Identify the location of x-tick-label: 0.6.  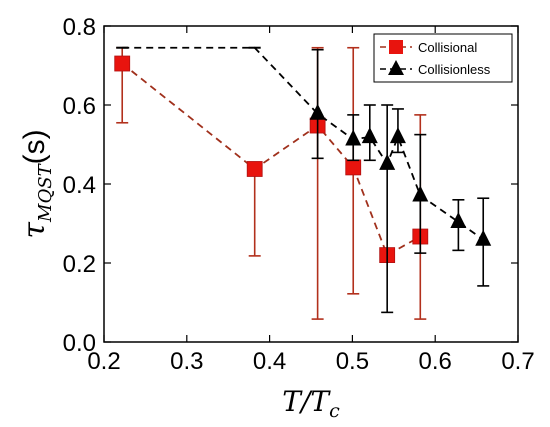
(435, 361).